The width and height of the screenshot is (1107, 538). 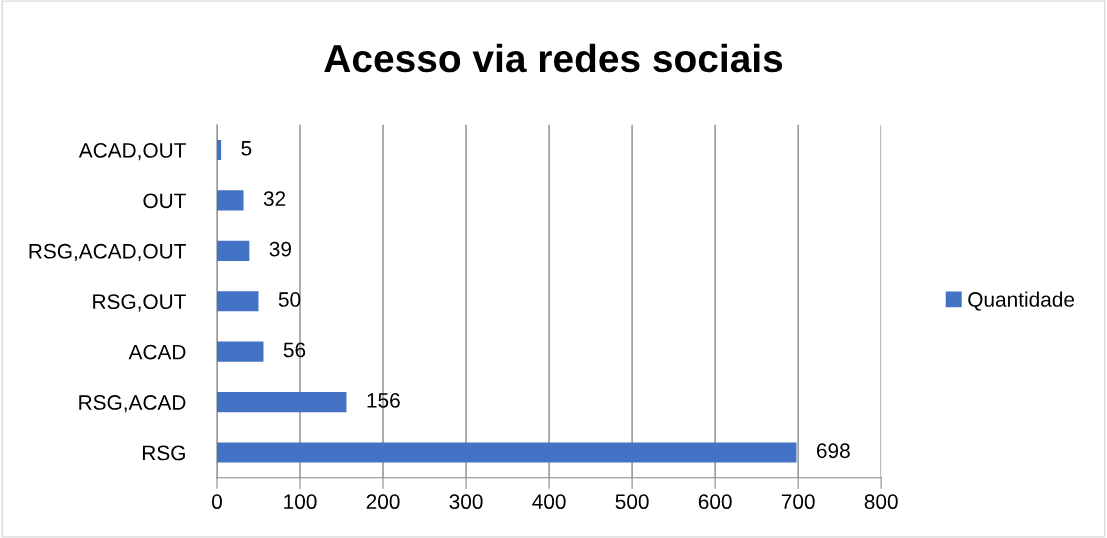 I want to click on data-label: 56, so click(x=294, y=350).